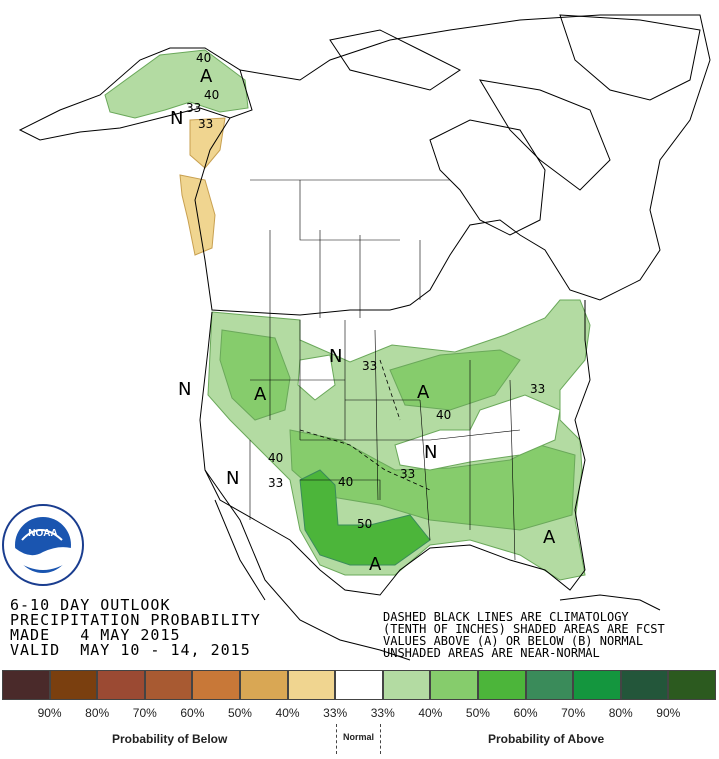 The width and height of the screenshot is (719, 759). Describe the element at coordinates (170, 739) in the screenshot. I see `below-caption: Probability of Below` at that location.